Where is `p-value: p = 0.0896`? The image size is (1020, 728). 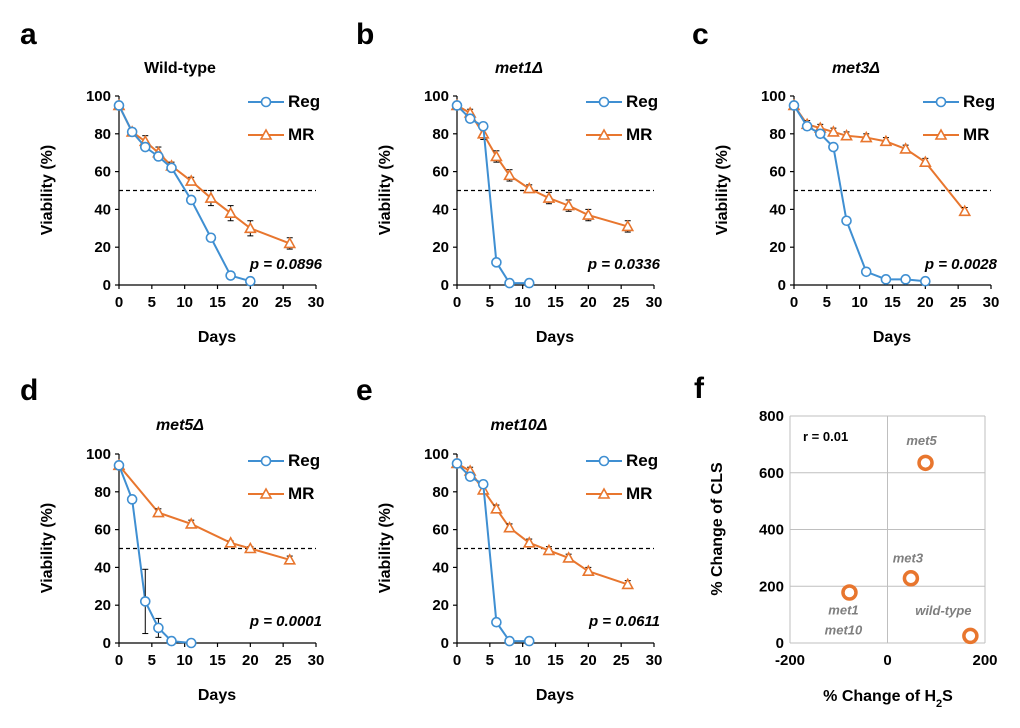 p-value: p = 0.0896 is located at coordinates (286, 264).